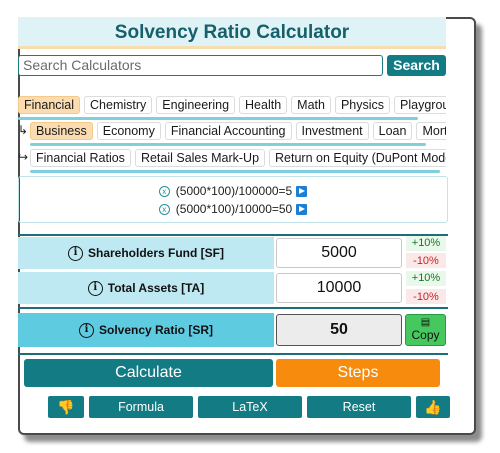  What do you see at coordinates (128, 131) in the screenshot?
I see `subcategory-economy: Economy` at bounding box center [128, 131].